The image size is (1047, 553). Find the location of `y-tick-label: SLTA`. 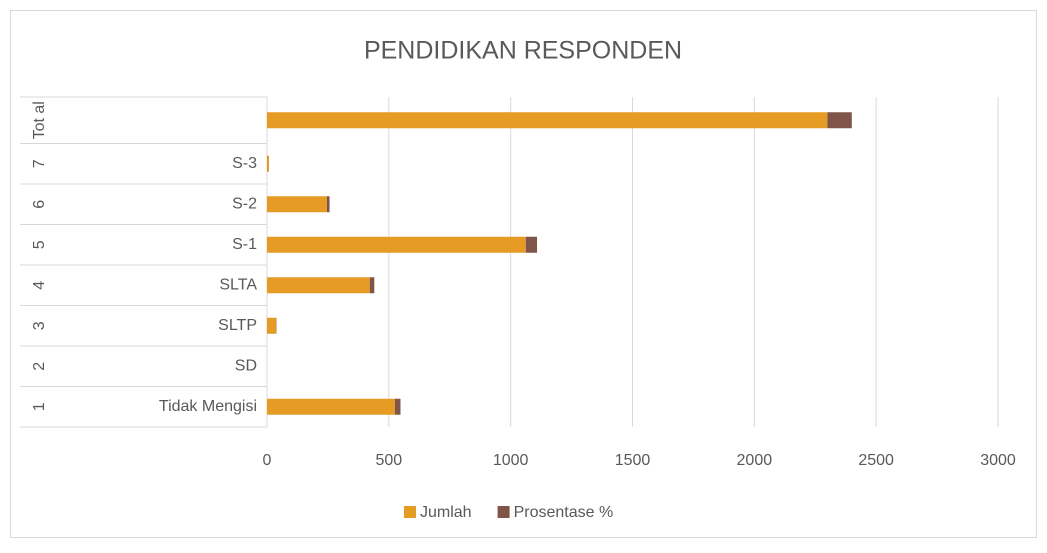

y-tick-label: SLTA is located at coordinates (238, 284).